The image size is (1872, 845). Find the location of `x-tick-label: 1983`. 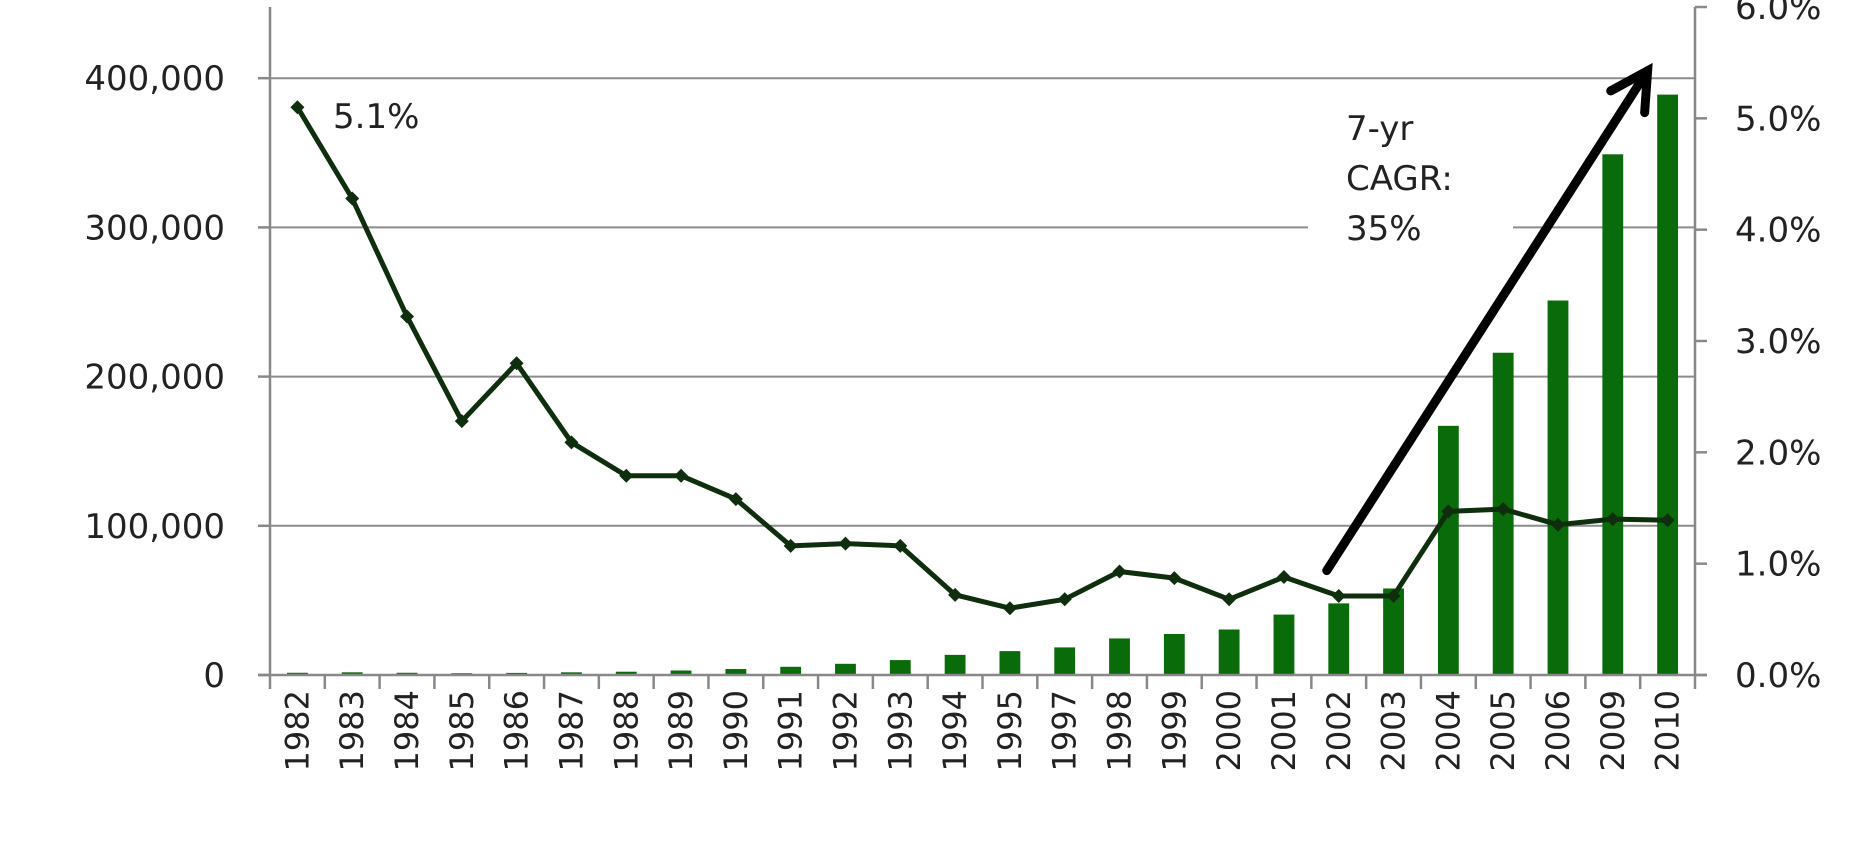

x-tick-label: 1983 is located at coordinates (352, 730).